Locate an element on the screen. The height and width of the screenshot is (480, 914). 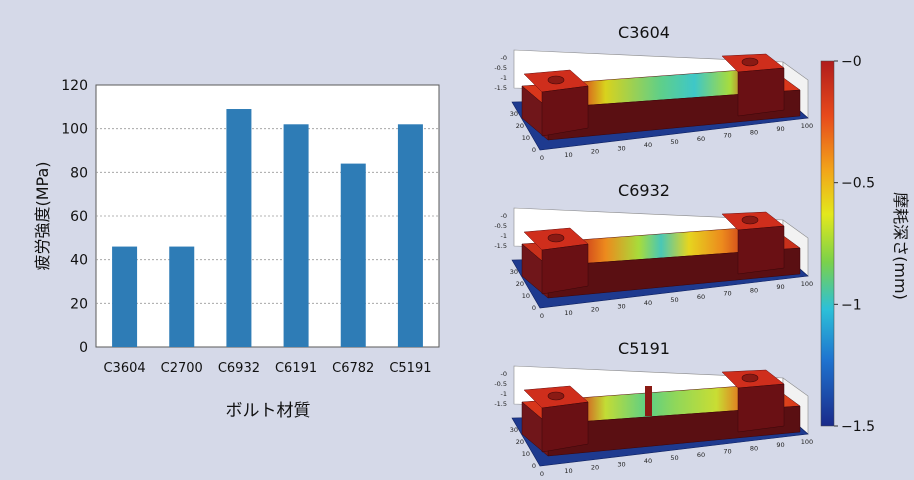
y-tick-label: 60 is located at coordinates (79, 217).